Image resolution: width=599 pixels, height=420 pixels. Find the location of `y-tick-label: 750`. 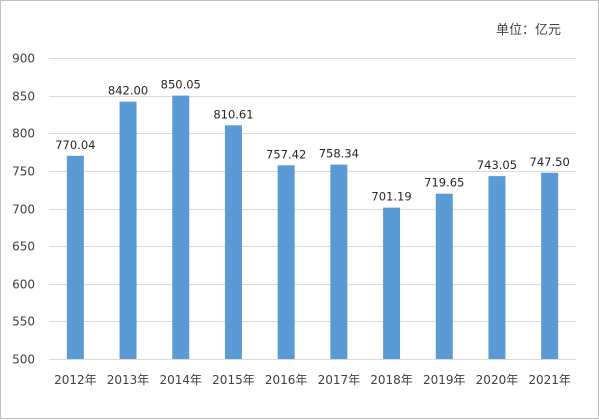

y-tick-label: 750 is located at coordinates (23, 172).